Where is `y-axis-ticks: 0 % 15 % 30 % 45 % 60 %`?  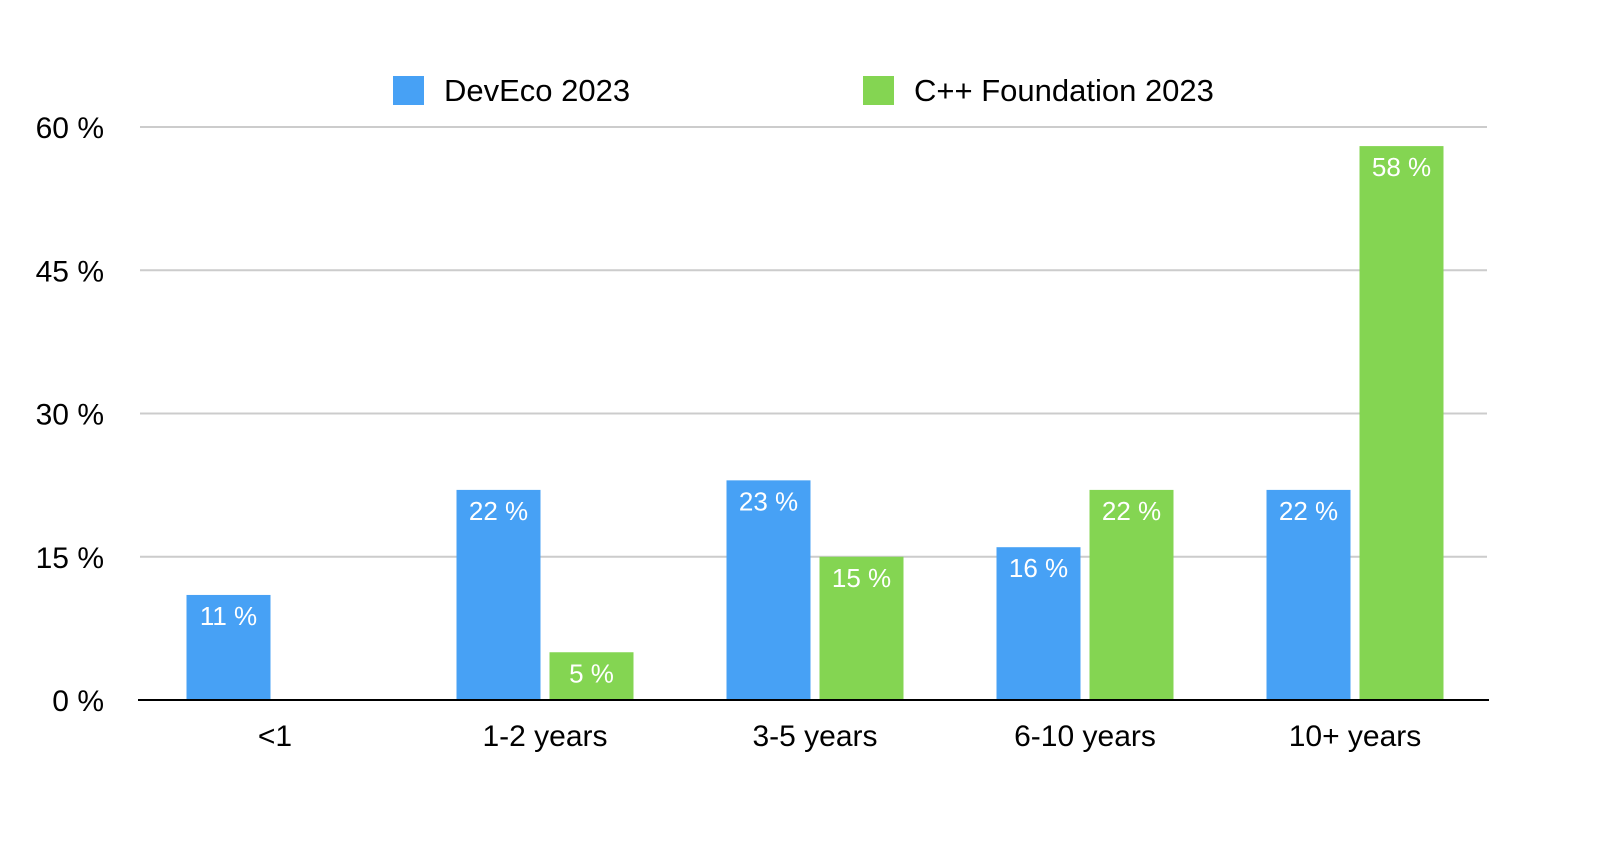 y-axis-ticks: 0 % 15 % 30 % 45 % 60 % is located at coordinates (70, 415).